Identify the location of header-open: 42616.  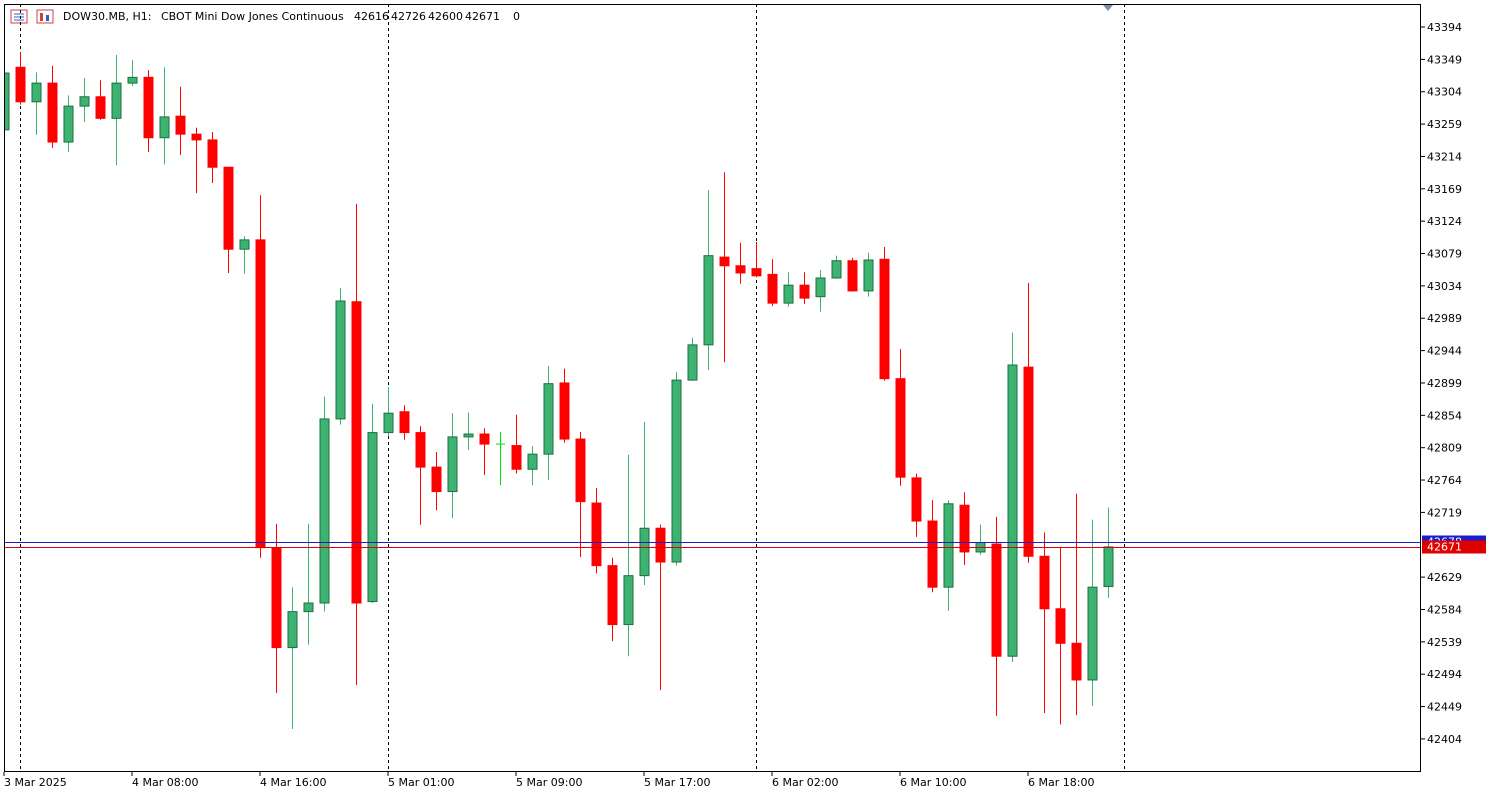
(371, 16).